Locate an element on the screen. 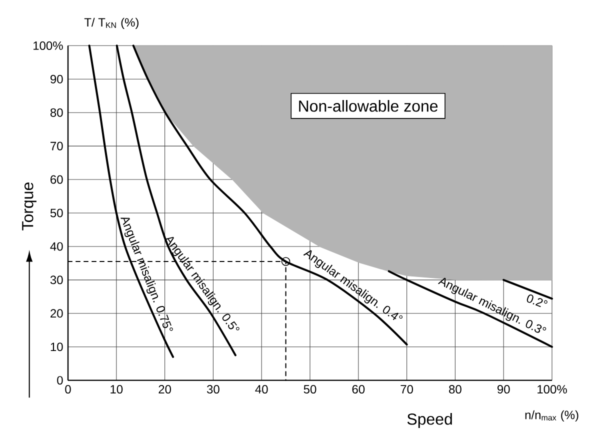 The image size is (594, 431). y-tick-label: 80 is located at coordinates (56, 112).